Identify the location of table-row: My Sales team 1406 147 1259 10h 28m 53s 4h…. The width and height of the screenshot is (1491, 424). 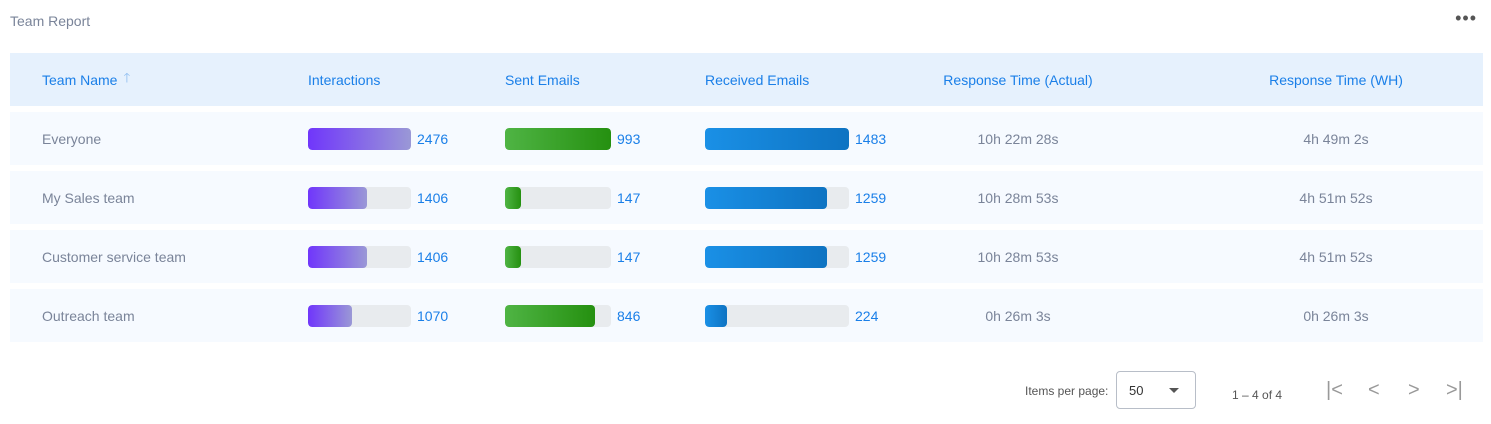
(746, 197).